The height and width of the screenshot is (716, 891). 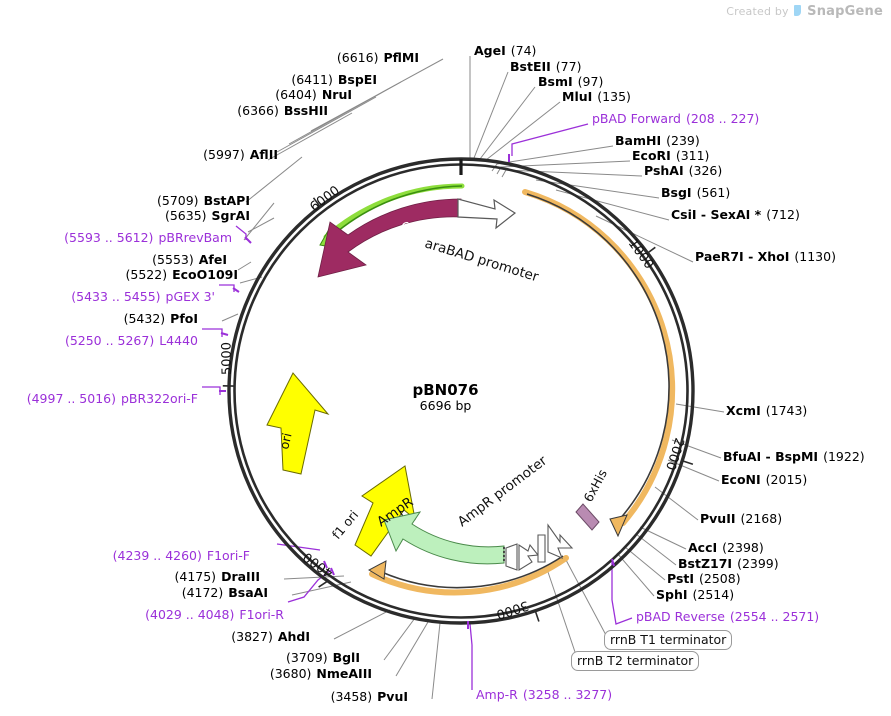 What do you see at coordinates (298, 423) in the screenshot?
I see `feature-ori: ori` at bounding box center [298, 423].